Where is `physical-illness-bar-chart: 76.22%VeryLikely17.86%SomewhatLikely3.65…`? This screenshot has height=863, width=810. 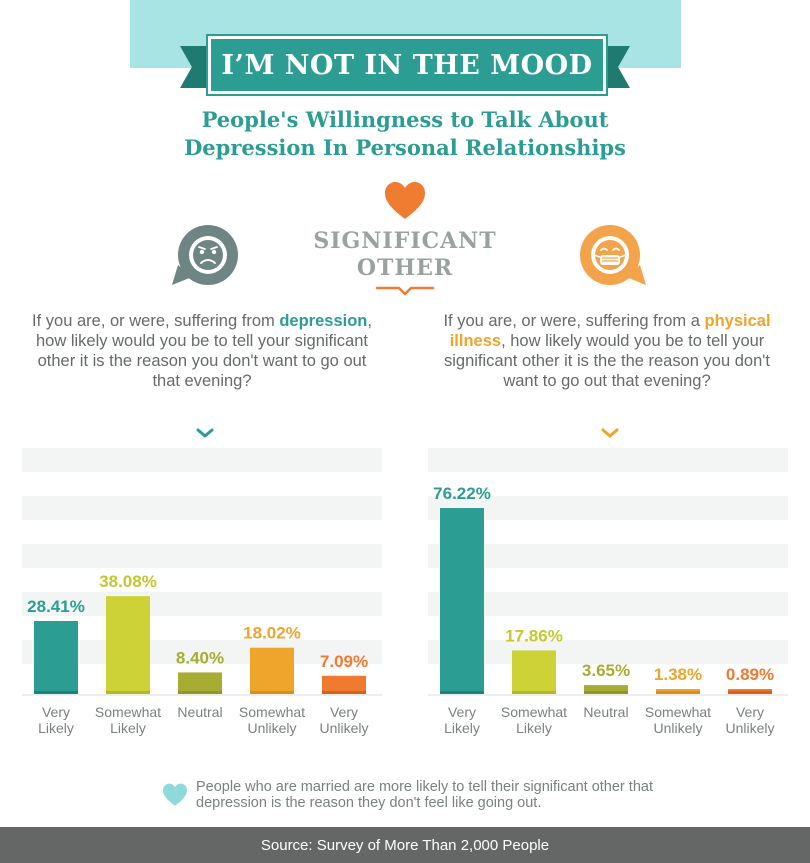 physical-illness-bar-chart: 76.22%VeryLikely17.86%SomewhatLikely3.65… is located at coordinates (608, 592).